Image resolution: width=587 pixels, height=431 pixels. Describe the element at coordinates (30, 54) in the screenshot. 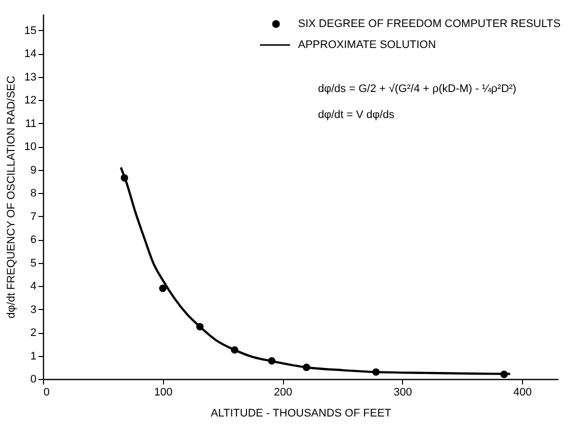

I see `y-tick-label: 14` at that location.